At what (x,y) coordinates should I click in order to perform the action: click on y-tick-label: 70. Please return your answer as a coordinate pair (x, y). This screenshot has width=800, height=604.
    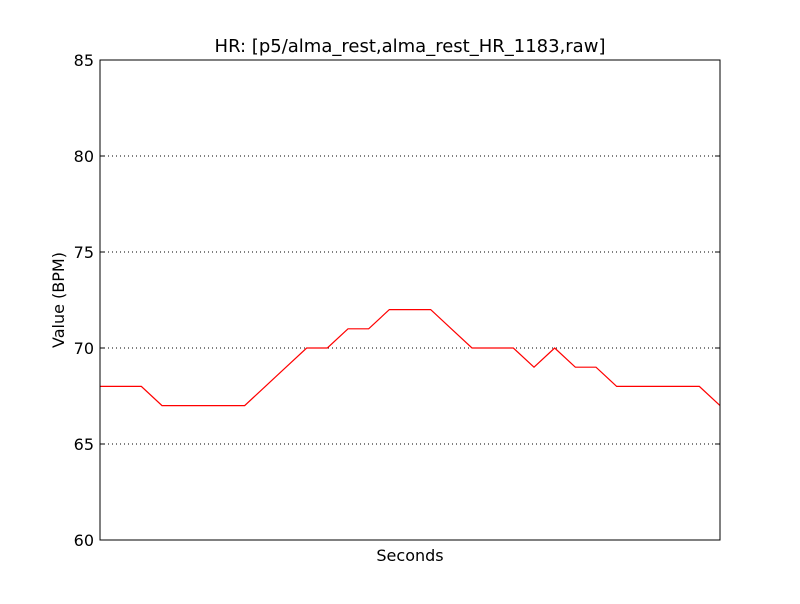
    Looking at the image, I should click on (84, 348).